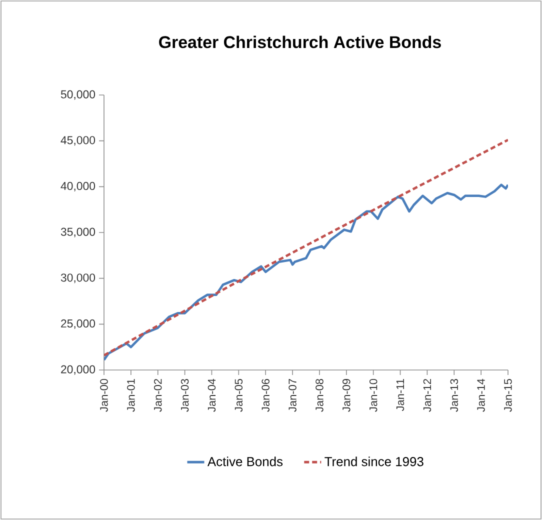 The width and height of the screenshot is (542, 520). I want to click on x-tick-label: Jan-00, so click(104, 395).